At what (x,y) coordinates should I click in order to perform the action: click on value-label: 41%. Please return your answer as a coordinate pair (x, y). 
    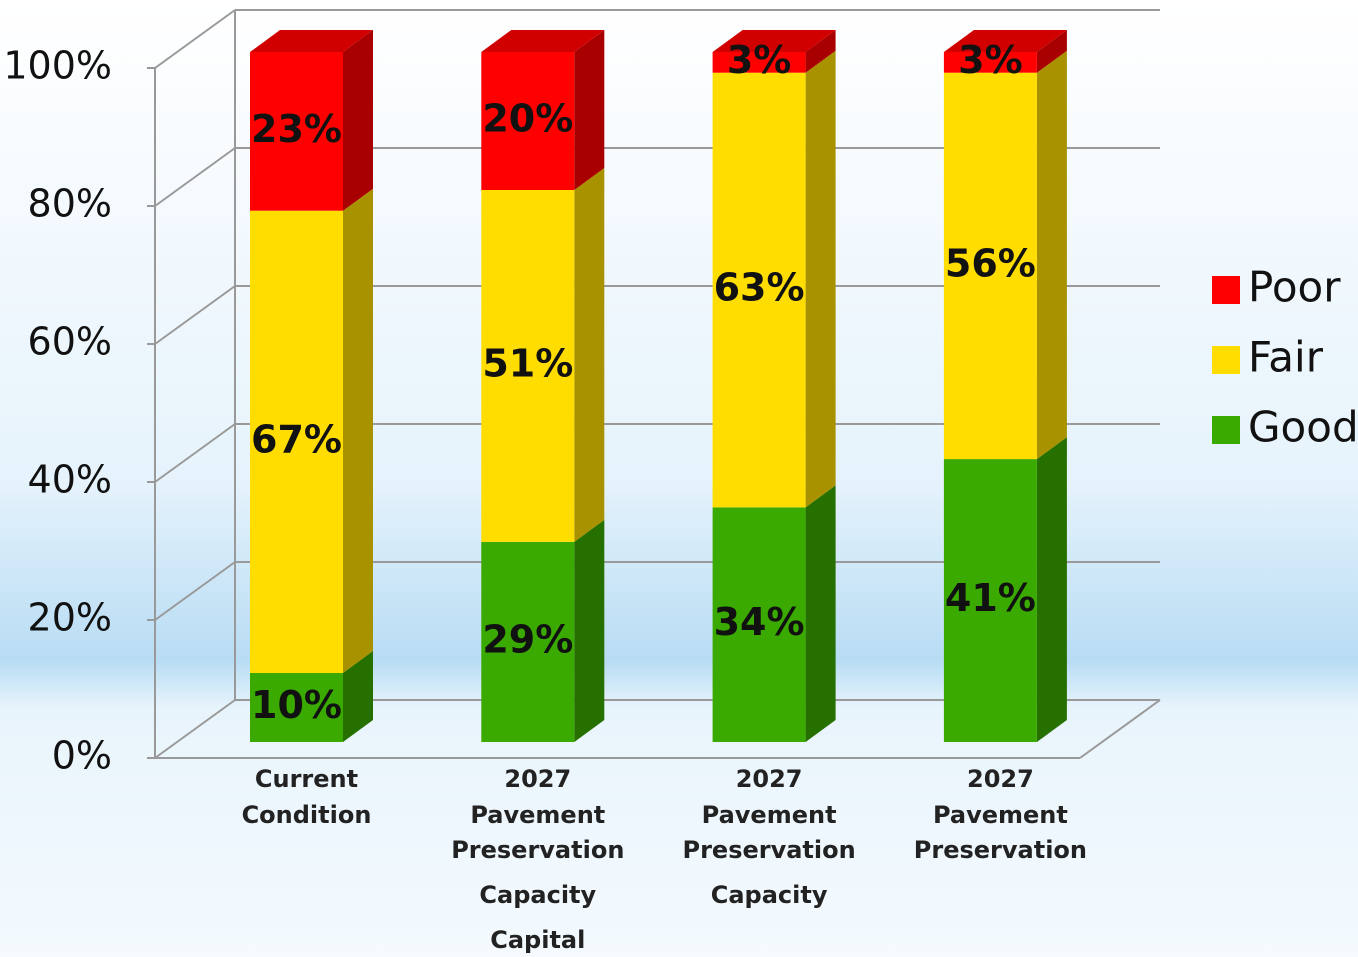
    Looking at the image, I should click on (990, 598).